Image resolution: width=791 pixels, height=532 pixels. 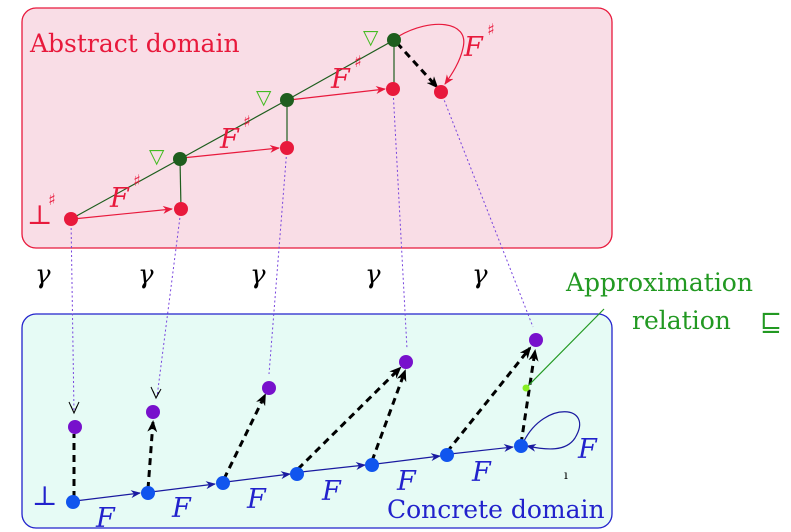 I want to click on widening-chain, so click(x=232, y=129).